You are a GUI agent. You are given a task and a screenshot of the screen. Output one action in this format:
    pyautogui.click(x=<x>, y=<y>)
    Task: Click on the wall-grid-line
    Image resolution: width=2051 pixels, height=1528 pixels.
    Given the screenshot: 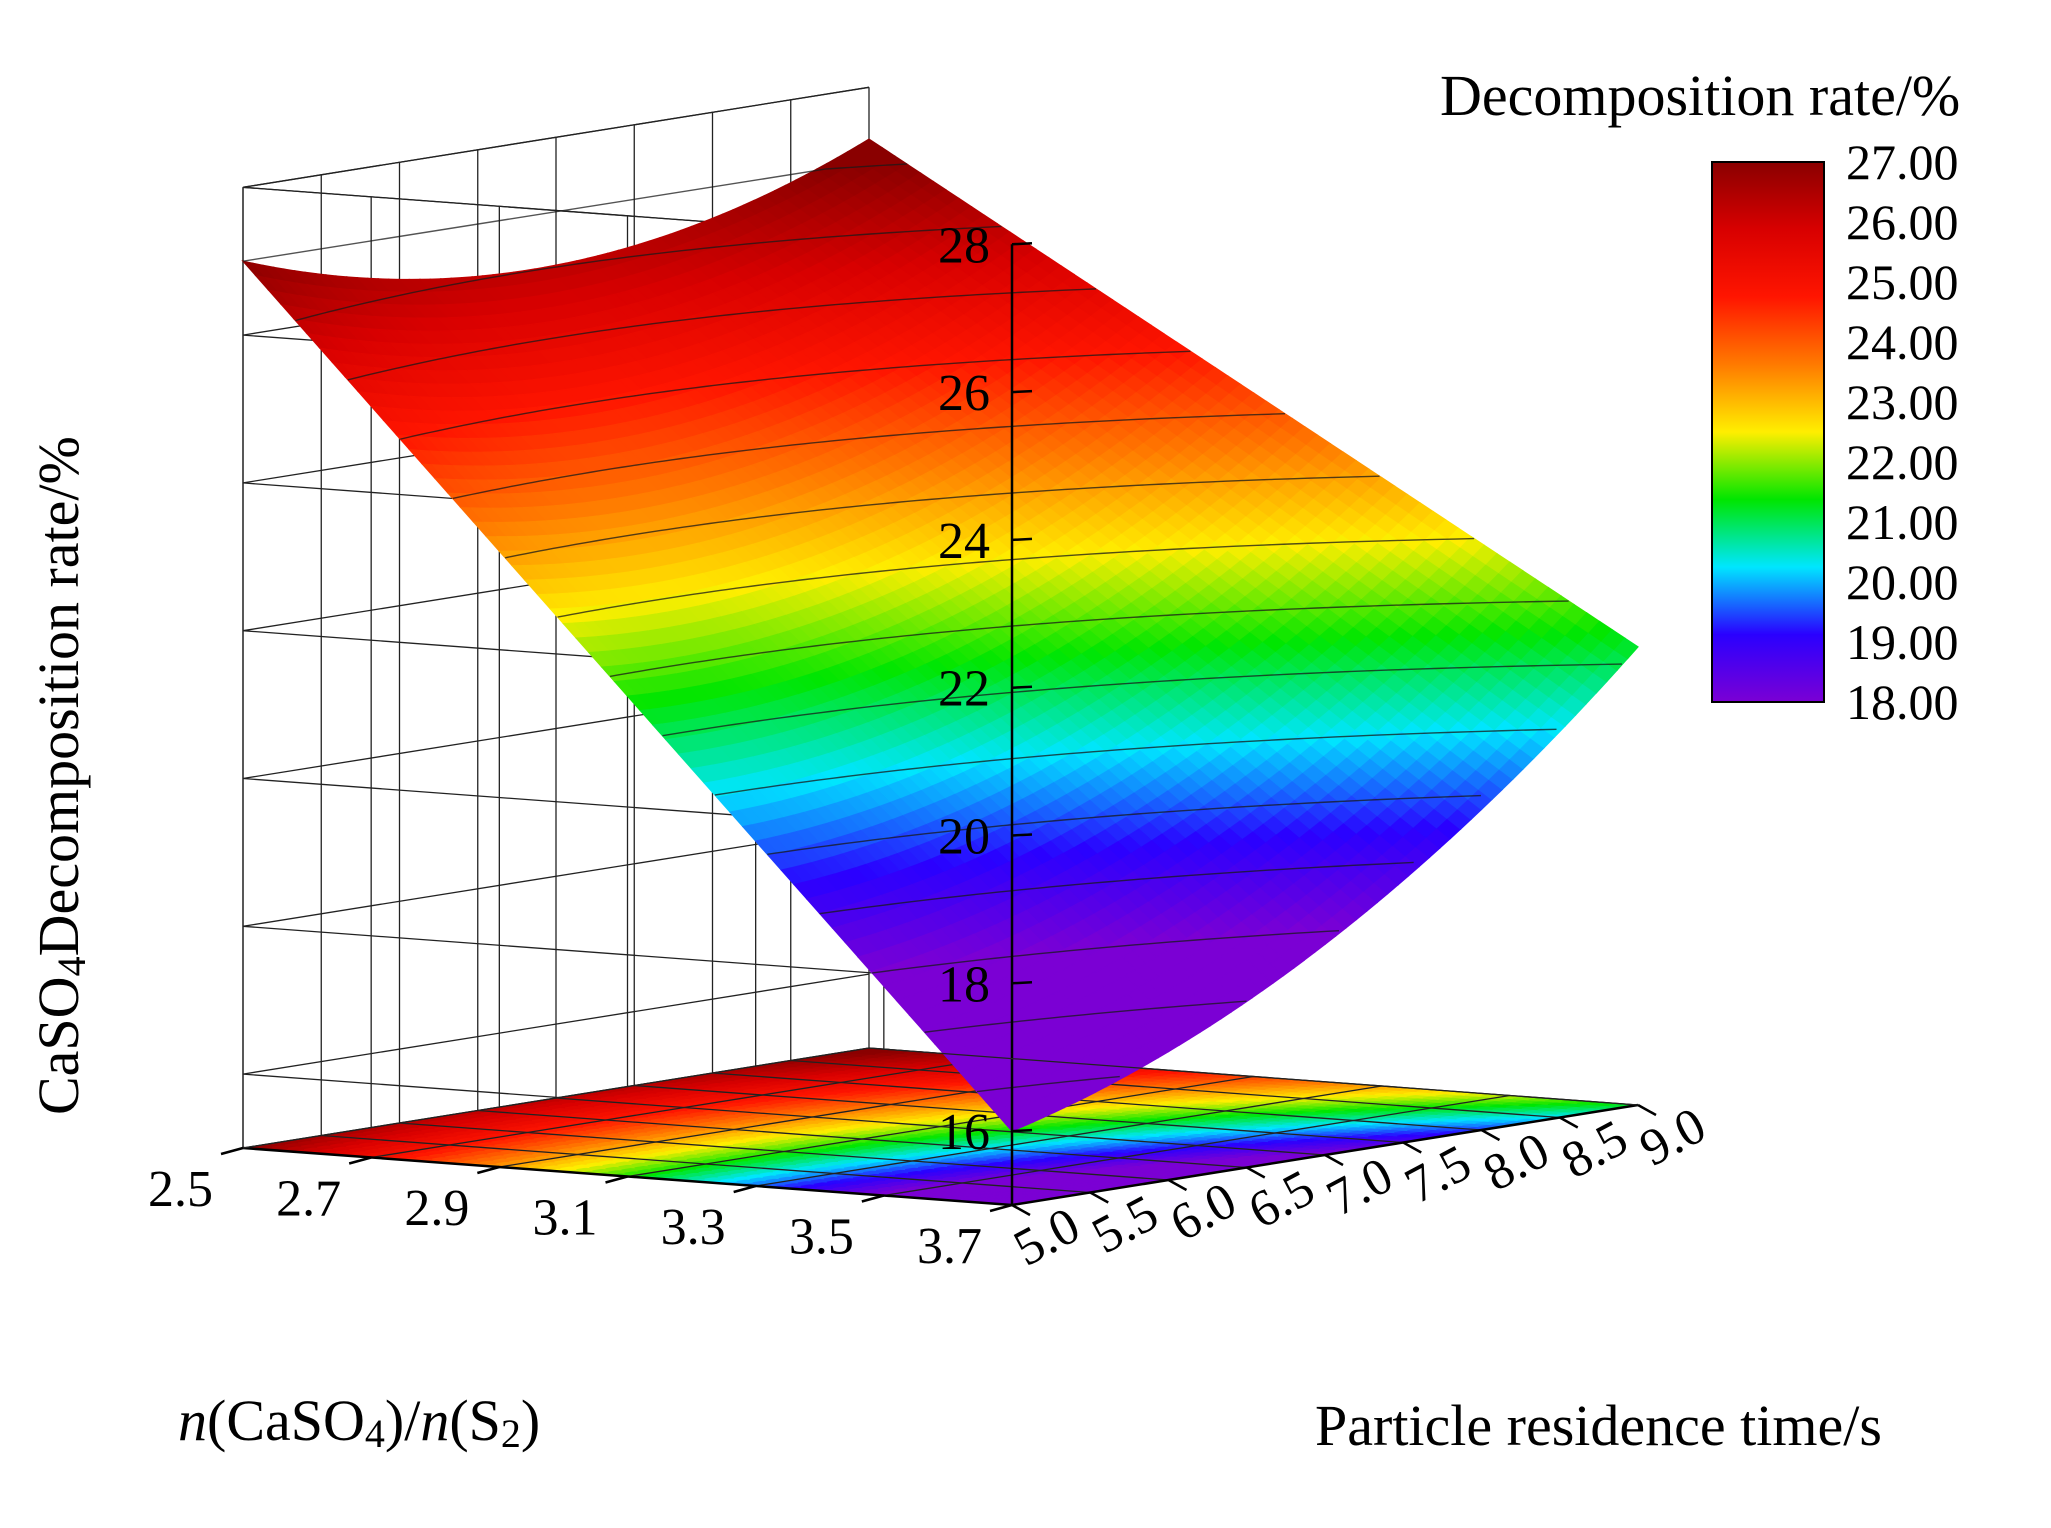 What is the action you would take?
    pyautogui.click(x=627, y=904)
    